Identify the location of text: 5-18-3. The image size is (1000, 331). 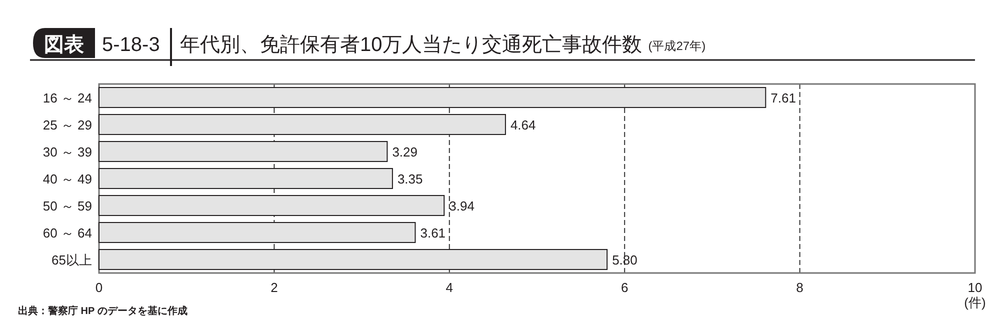
(131, 45).